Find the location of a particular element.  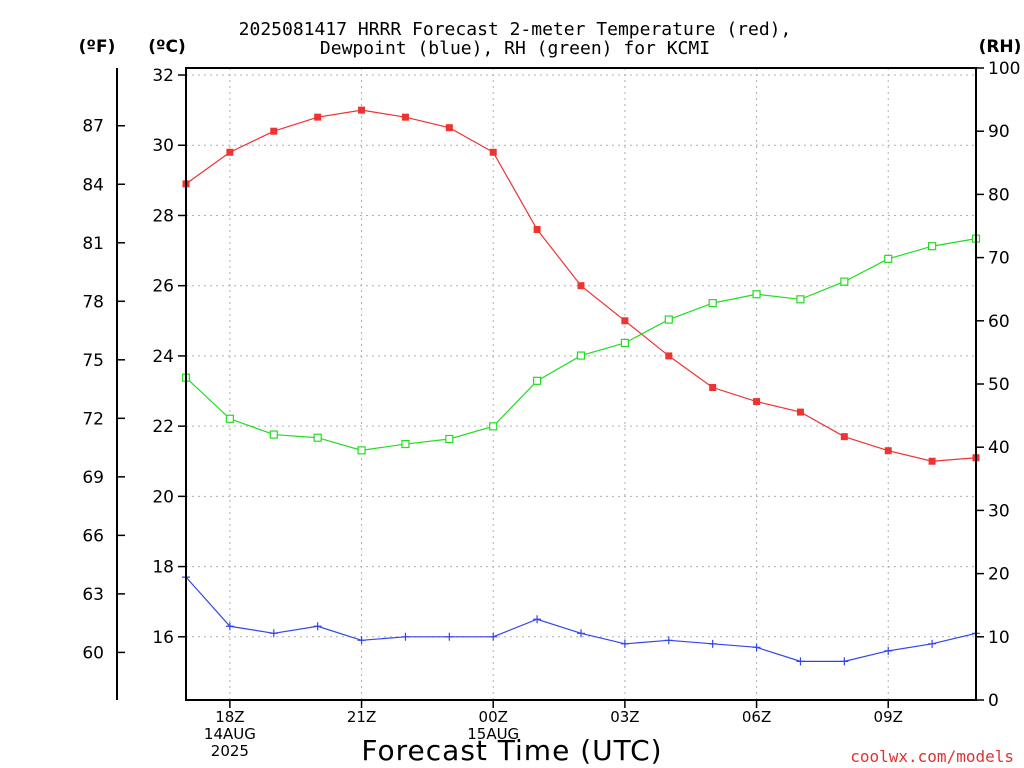

fahrenheit-tick-label: 81 is located at coordinates (93, 244).